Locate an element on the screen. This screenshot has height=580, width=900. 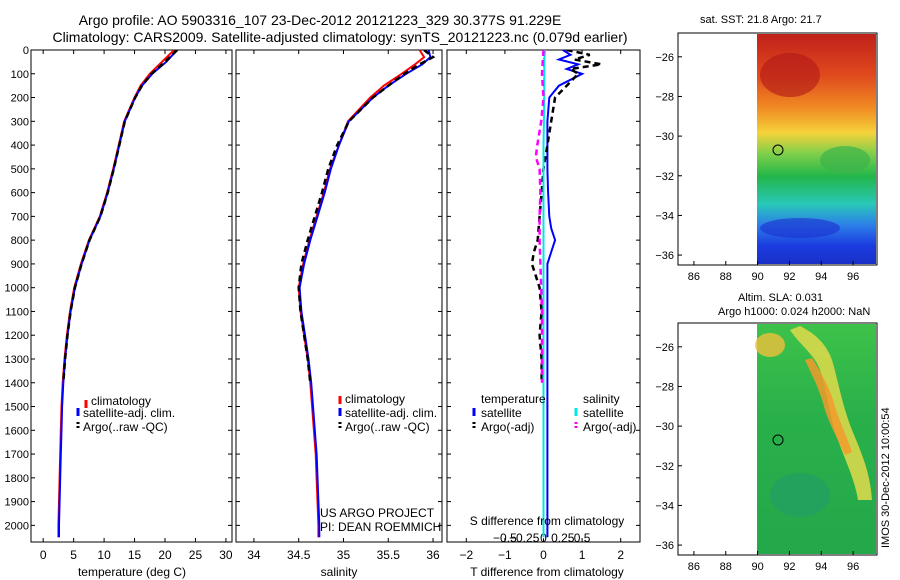
y-tick-label: 1700 is located at coordinates (17, 455).